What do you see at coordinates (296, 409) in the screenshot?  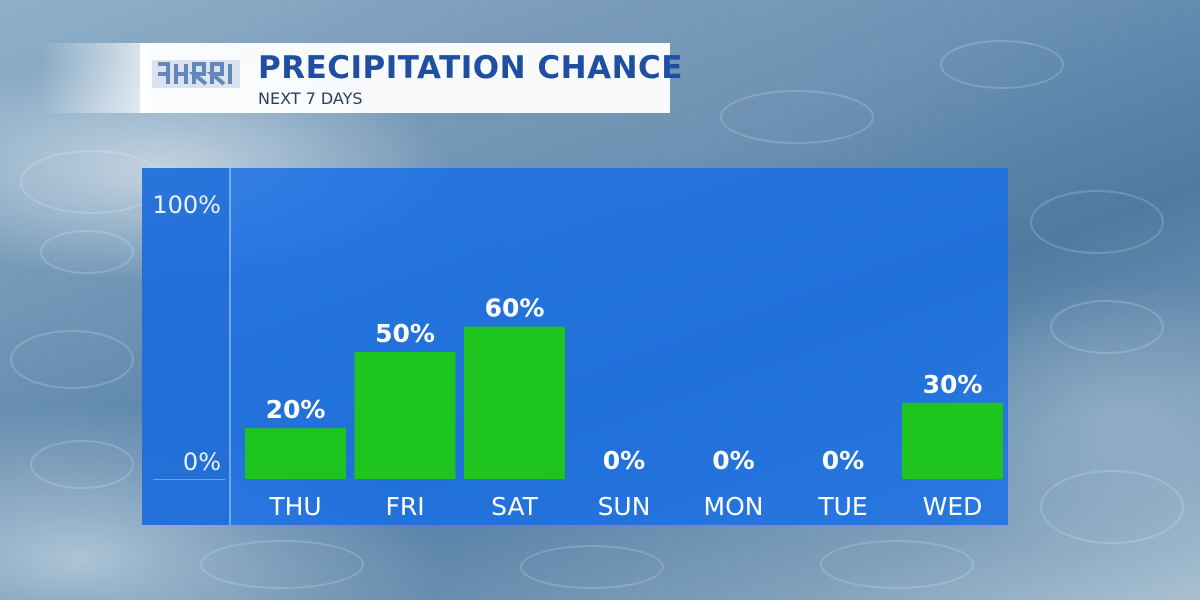 I see `value-label-thu: 20%` at bounding box center [296, 409].